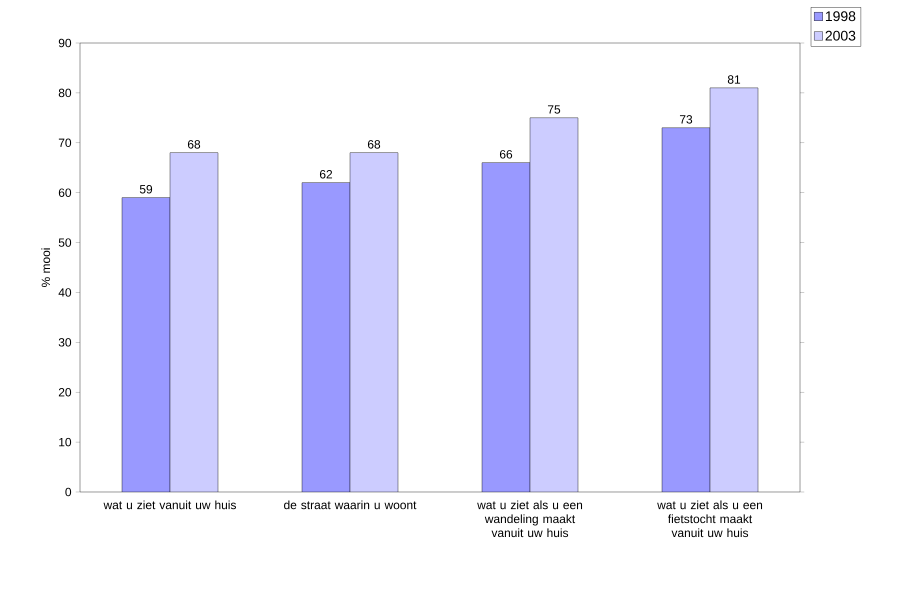 Image resolution: width=906 pixels, height=613 pixels. What do you see at coordinates (65, 392) in the screenshot?
I see `y-tick-label: 20` at bounding box center [65, 392].